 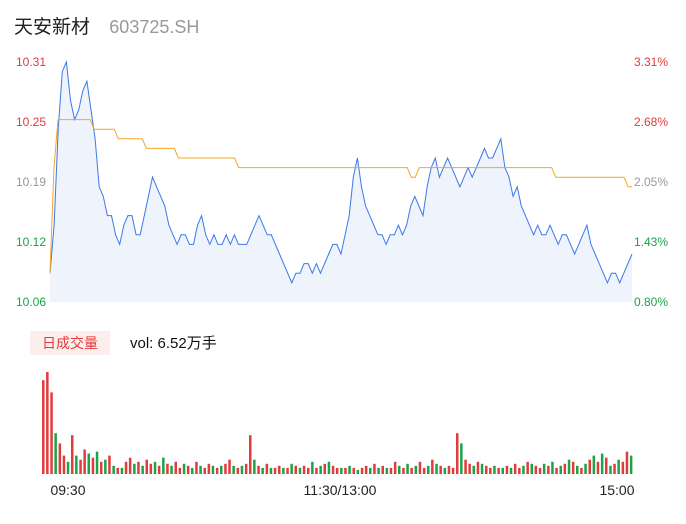 I want to click on time-axis-labels: 09:30 11:30/13:00 15:00, so click(x=342, y=490).